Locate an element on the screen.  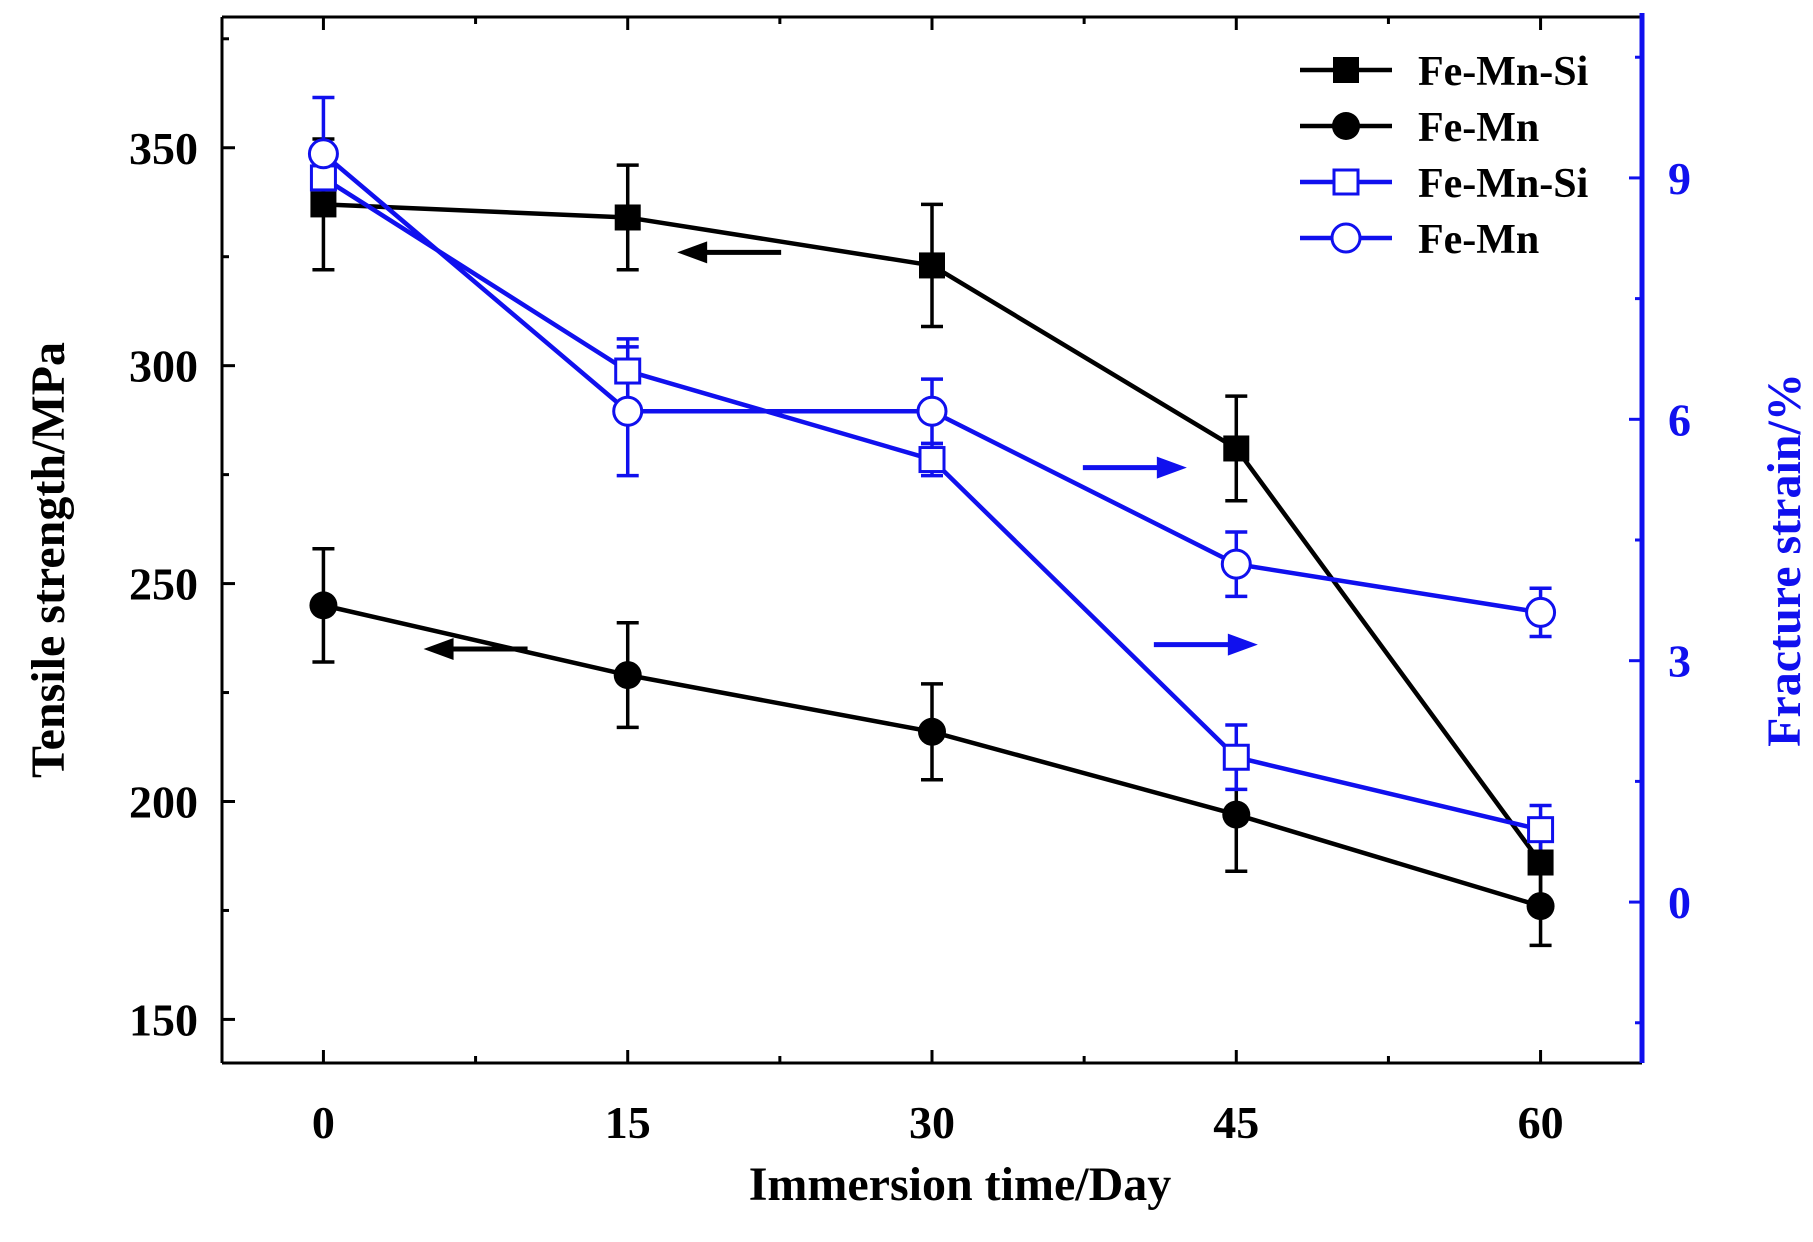
y-axis-label-left: Tensile strength/MPa is located at coordinates (48, 560).